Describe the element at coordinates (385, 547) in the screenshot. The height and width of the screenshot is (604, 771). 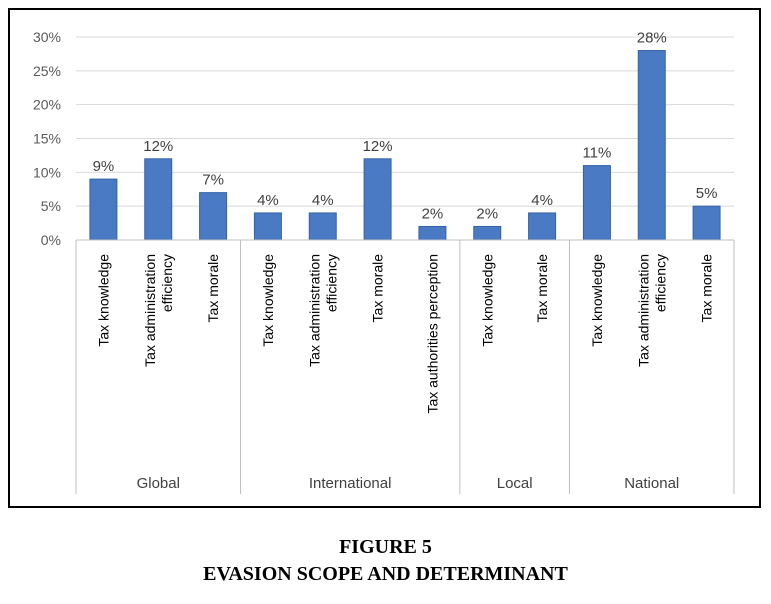
I see `figure-number: FIGURE 5` at that location.